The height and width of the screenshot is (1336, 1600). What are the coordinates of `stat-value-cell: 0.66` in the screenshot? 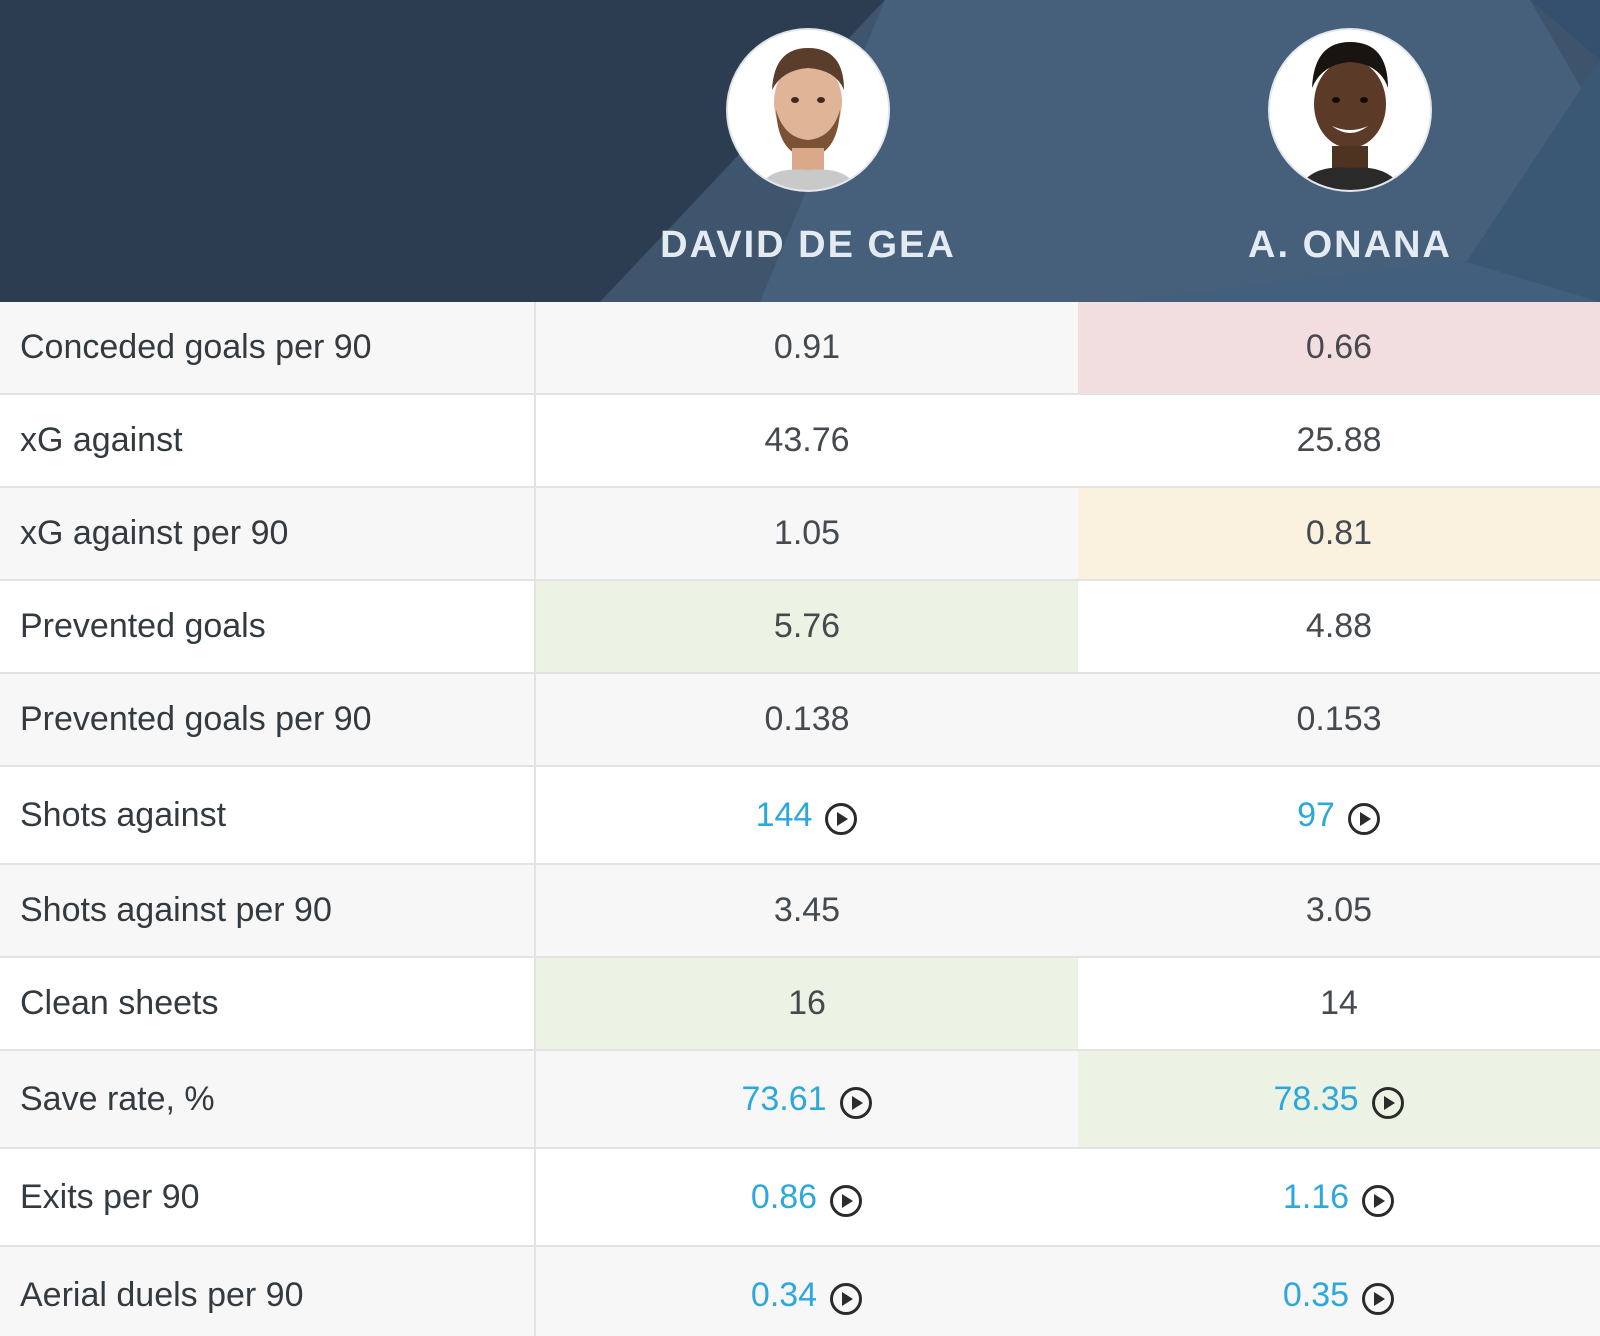 It's located at (1339, 347).